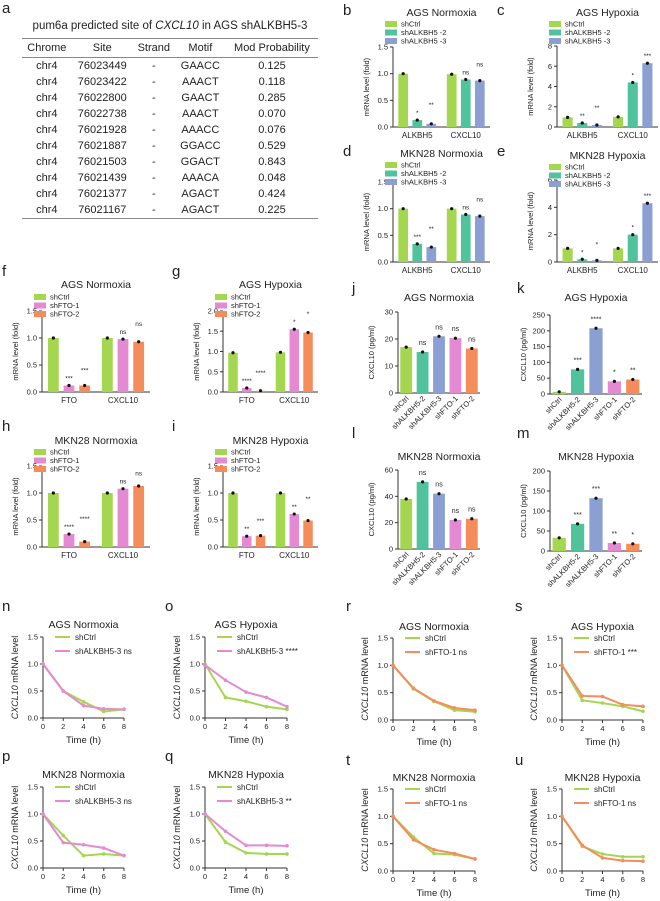  What do you see at coordinates (389, 312) in the screenshot?
I see `y-tick-label: 30` at bounding box center [389, 312].